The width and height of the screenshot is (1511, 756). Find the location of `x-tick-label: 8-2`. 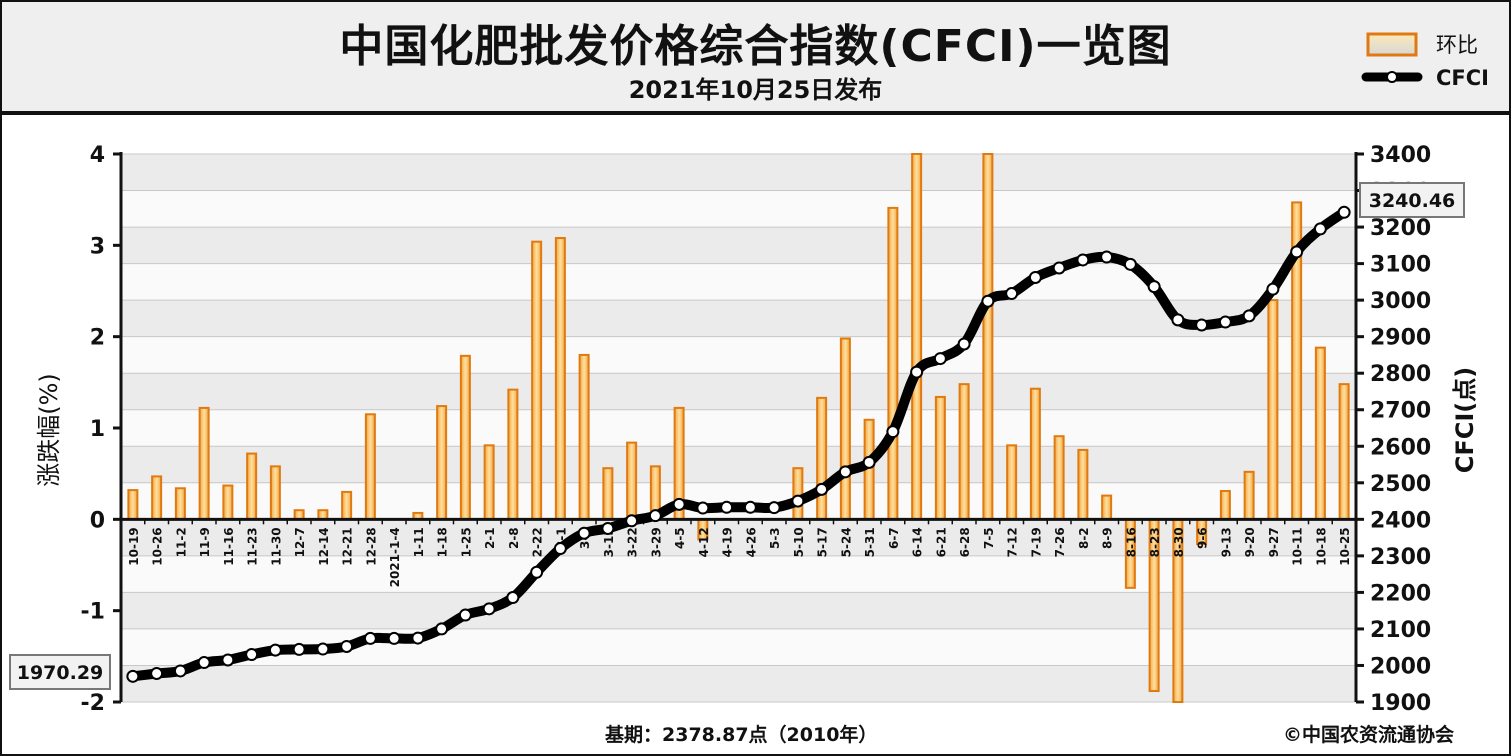

x-tick-label: 8-2 is located at coordinates (1084, 538).